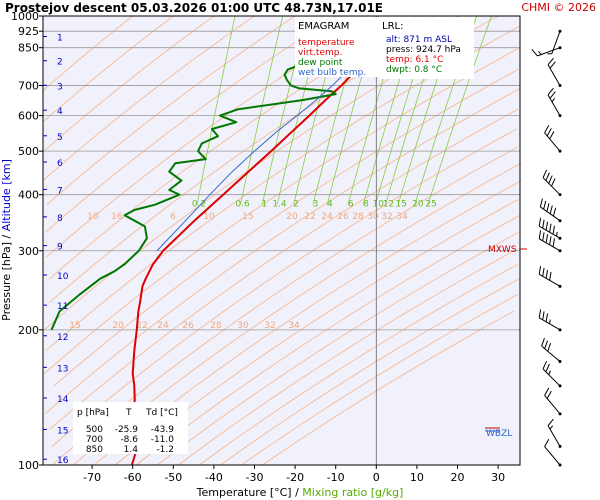 Image resolution: width=600 pixels, height=500 pixels. I want to click on temperature-axis: -70 -60 -50 -40 -30 -20 -10 0 10 20 30, so click(294, 474).